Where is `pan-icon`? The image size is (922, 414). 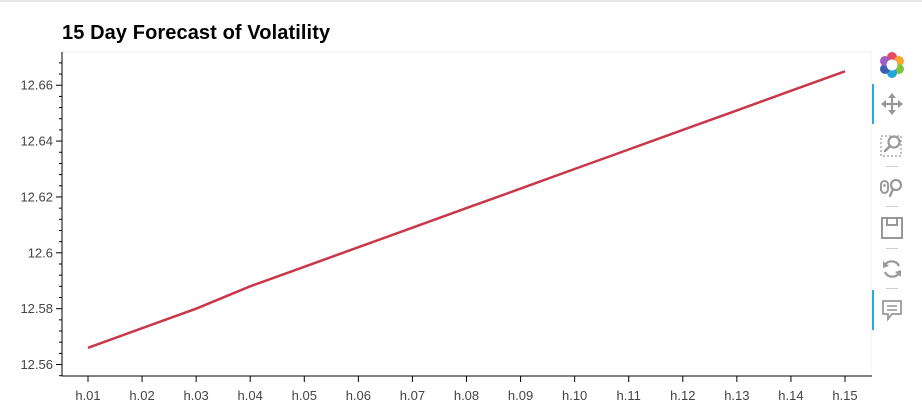
pan-icon is located at coordinates (892, 104).